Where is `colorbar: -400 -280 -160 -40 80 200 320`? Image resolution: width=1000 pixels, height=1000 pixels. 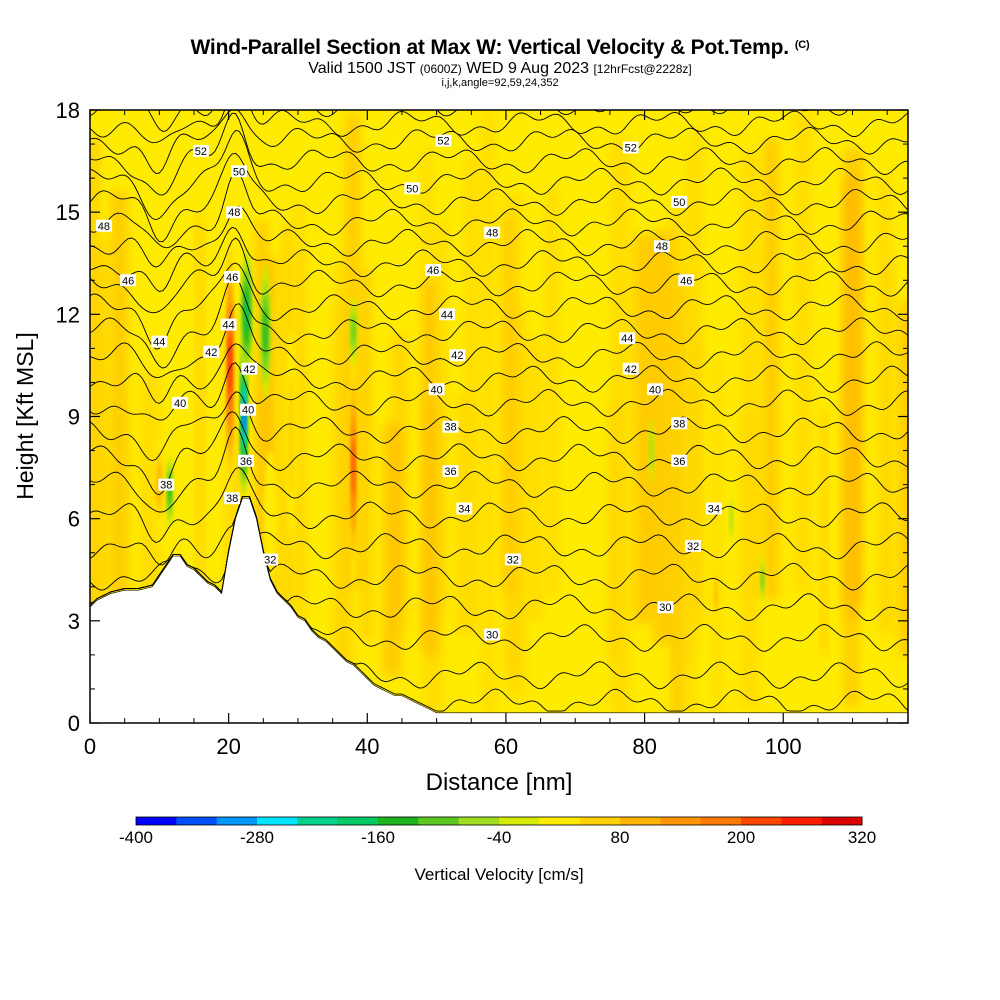
colorbar: -400 -280 -160 -40 80 200 320 is located at coordinates (497, 831).